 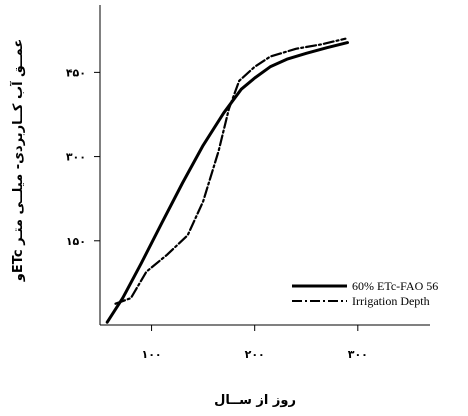 What do you see at coordinates (395, 286) in the screenshot?
I see `legend-label-series-1: 60% ETc-FAO 56` at bounding box center [395, 286].